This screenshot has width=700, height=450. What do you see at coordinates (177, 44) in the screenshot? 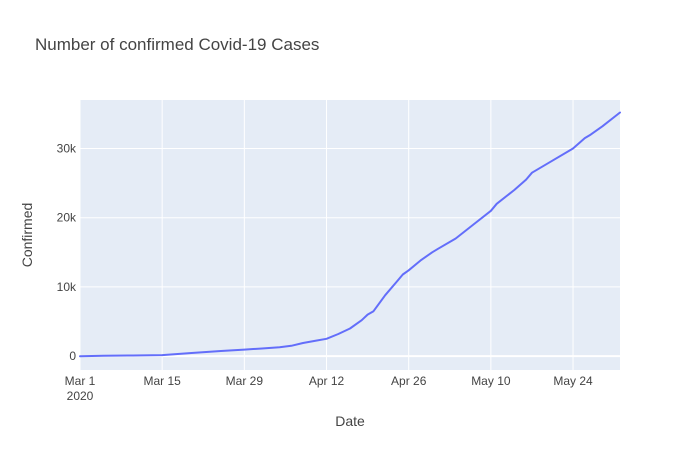
I see `chart-title: Number of confirmed Covid-19 Cases` at bounding box center [177, 44].